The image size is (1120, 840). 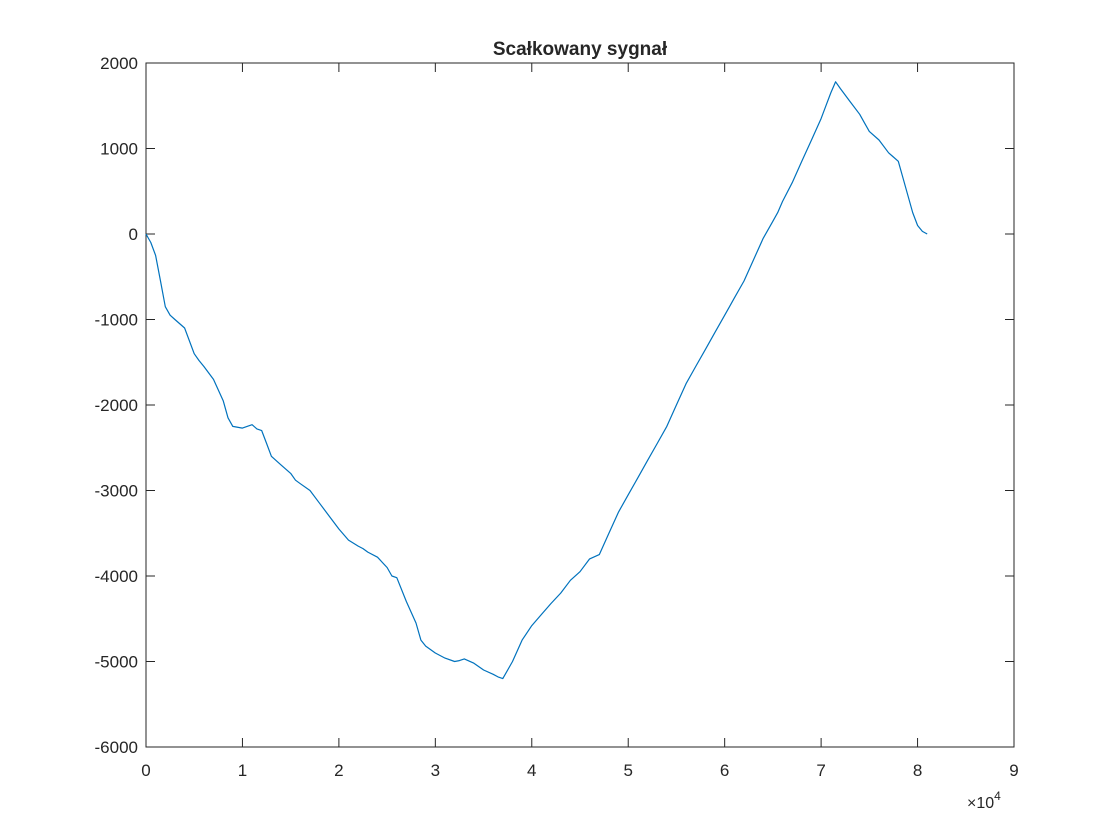 What do you see at coordinates (338, 770) in the screenshot?
I see `x-tick-label: 2` at bounding box center [338, 770].